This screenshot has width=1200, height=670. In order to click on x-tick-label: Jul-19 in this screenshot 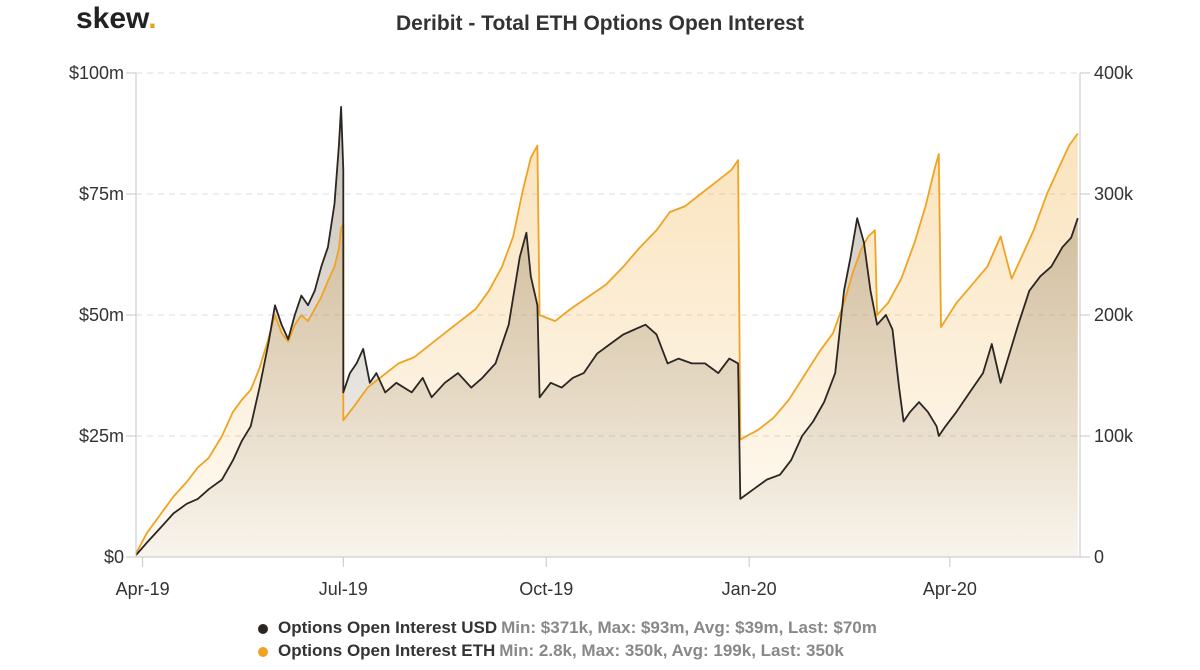, I will do `click(343, 589)`.